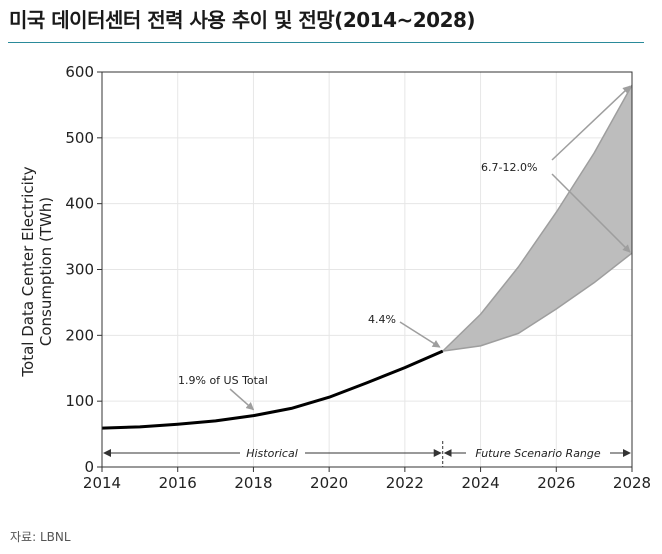 The width and height of the screenshot is (662, 554). I want to click on period-labels: Historical Future Scenario Range, so click(367, 454).